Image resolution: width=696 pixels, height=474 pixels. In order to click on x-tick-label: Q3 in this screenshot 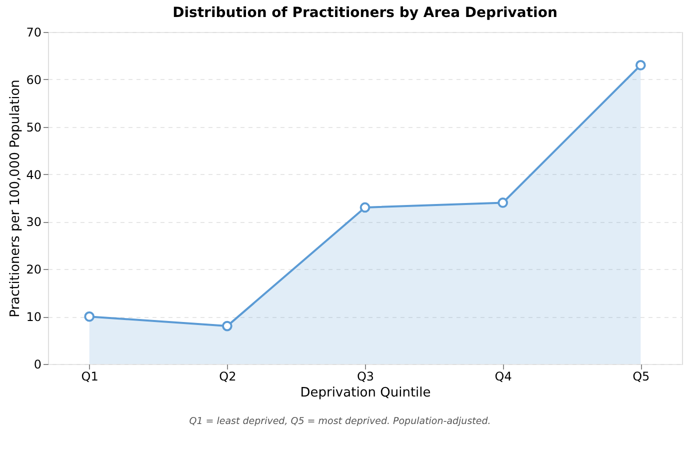, I will do `click(365, 377)`.